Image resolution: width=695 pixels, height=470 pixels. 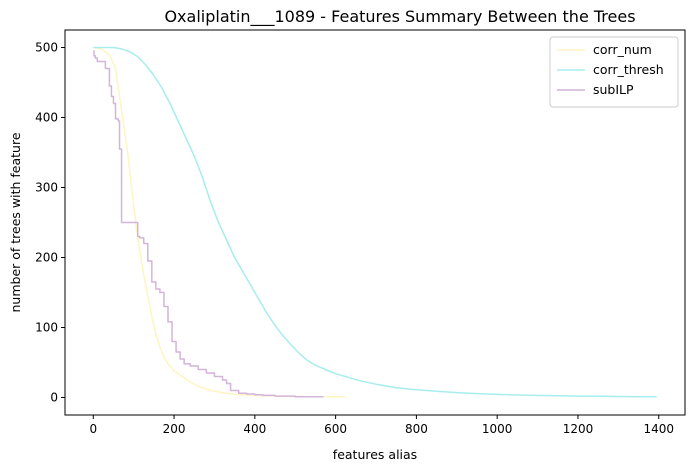 What do you see at coordinates (46, 258) in the screenshot?
I see `y-tick-label: 200` at bounding box center [46, 258].